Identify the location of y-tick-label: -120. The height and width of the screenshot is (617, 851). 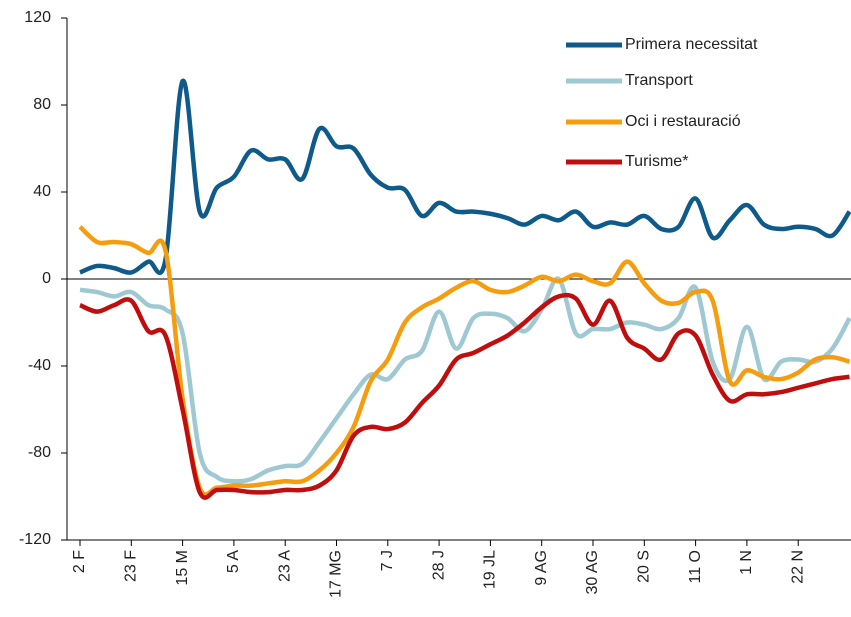
(35, 539).